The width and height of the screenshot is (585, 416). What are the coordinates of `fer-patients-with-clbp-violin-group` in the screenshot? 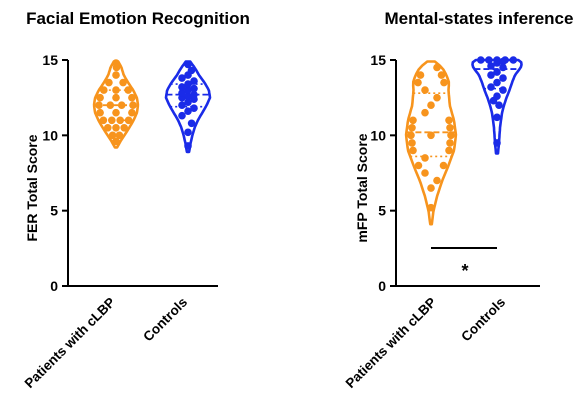 It's located at (116, 104).